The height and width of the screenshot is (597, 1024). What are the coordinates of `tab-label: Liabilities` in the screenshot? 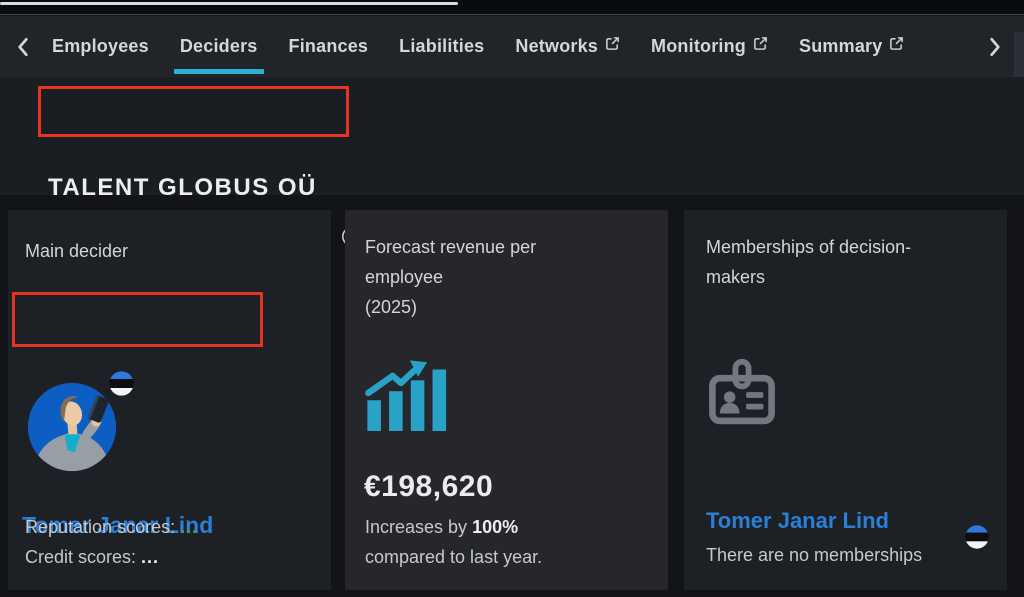 It's located at (442, 46).